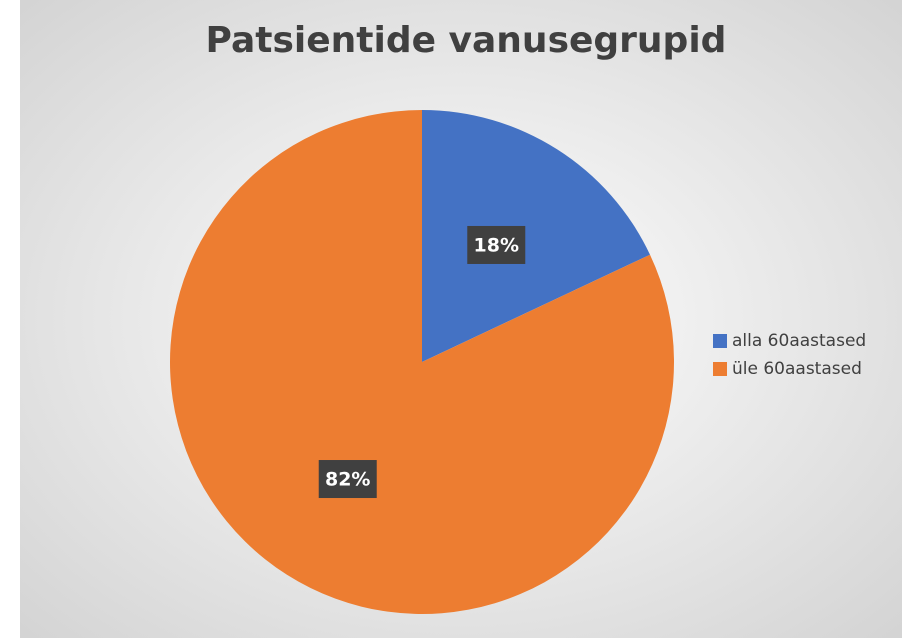  Describe the element at coordinates (797, 369) in the screenshot. I see `legend-label: üle 60aastased` at that location.